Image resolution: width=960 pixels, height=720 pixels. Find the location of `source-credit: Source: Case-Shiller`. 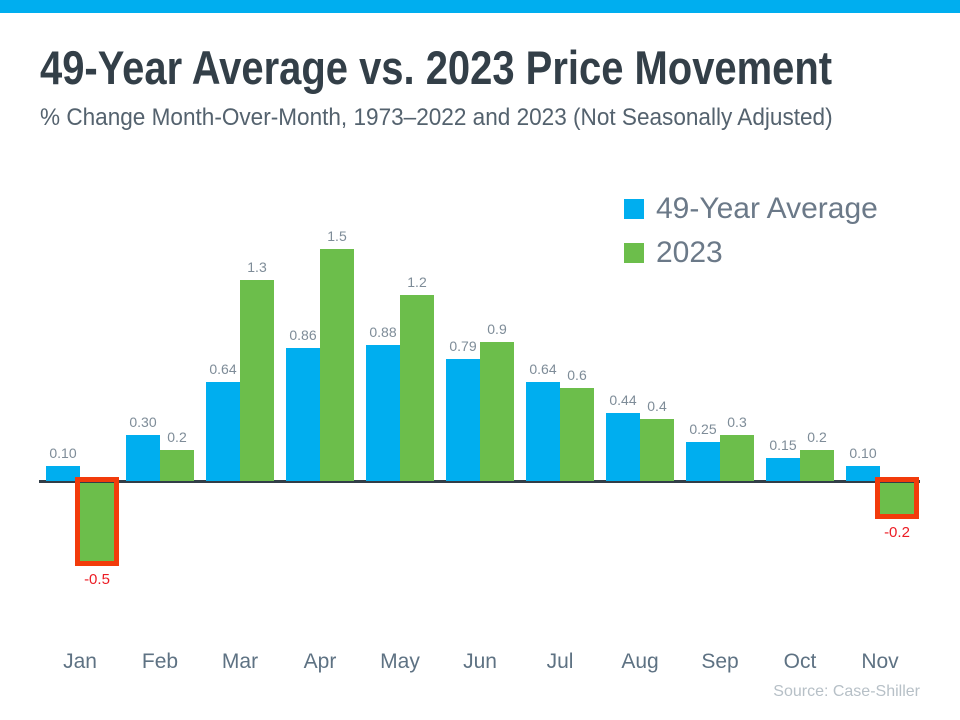

source-credit: Source: Case-Shiller is located at coordinates (846, 691).